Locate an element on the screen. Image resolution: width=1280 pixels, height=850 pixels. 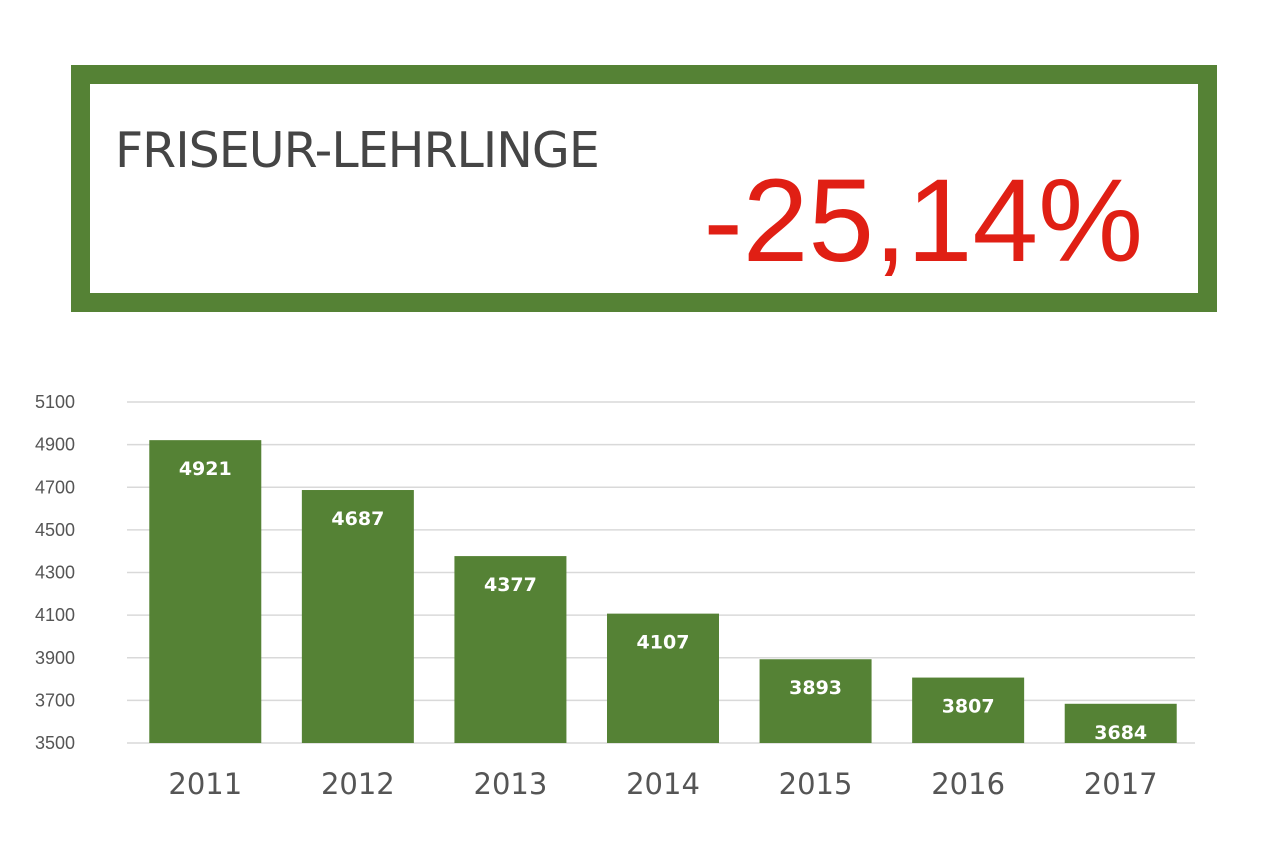
data-label-2015: 3893 is located at coordinates (815, 688).